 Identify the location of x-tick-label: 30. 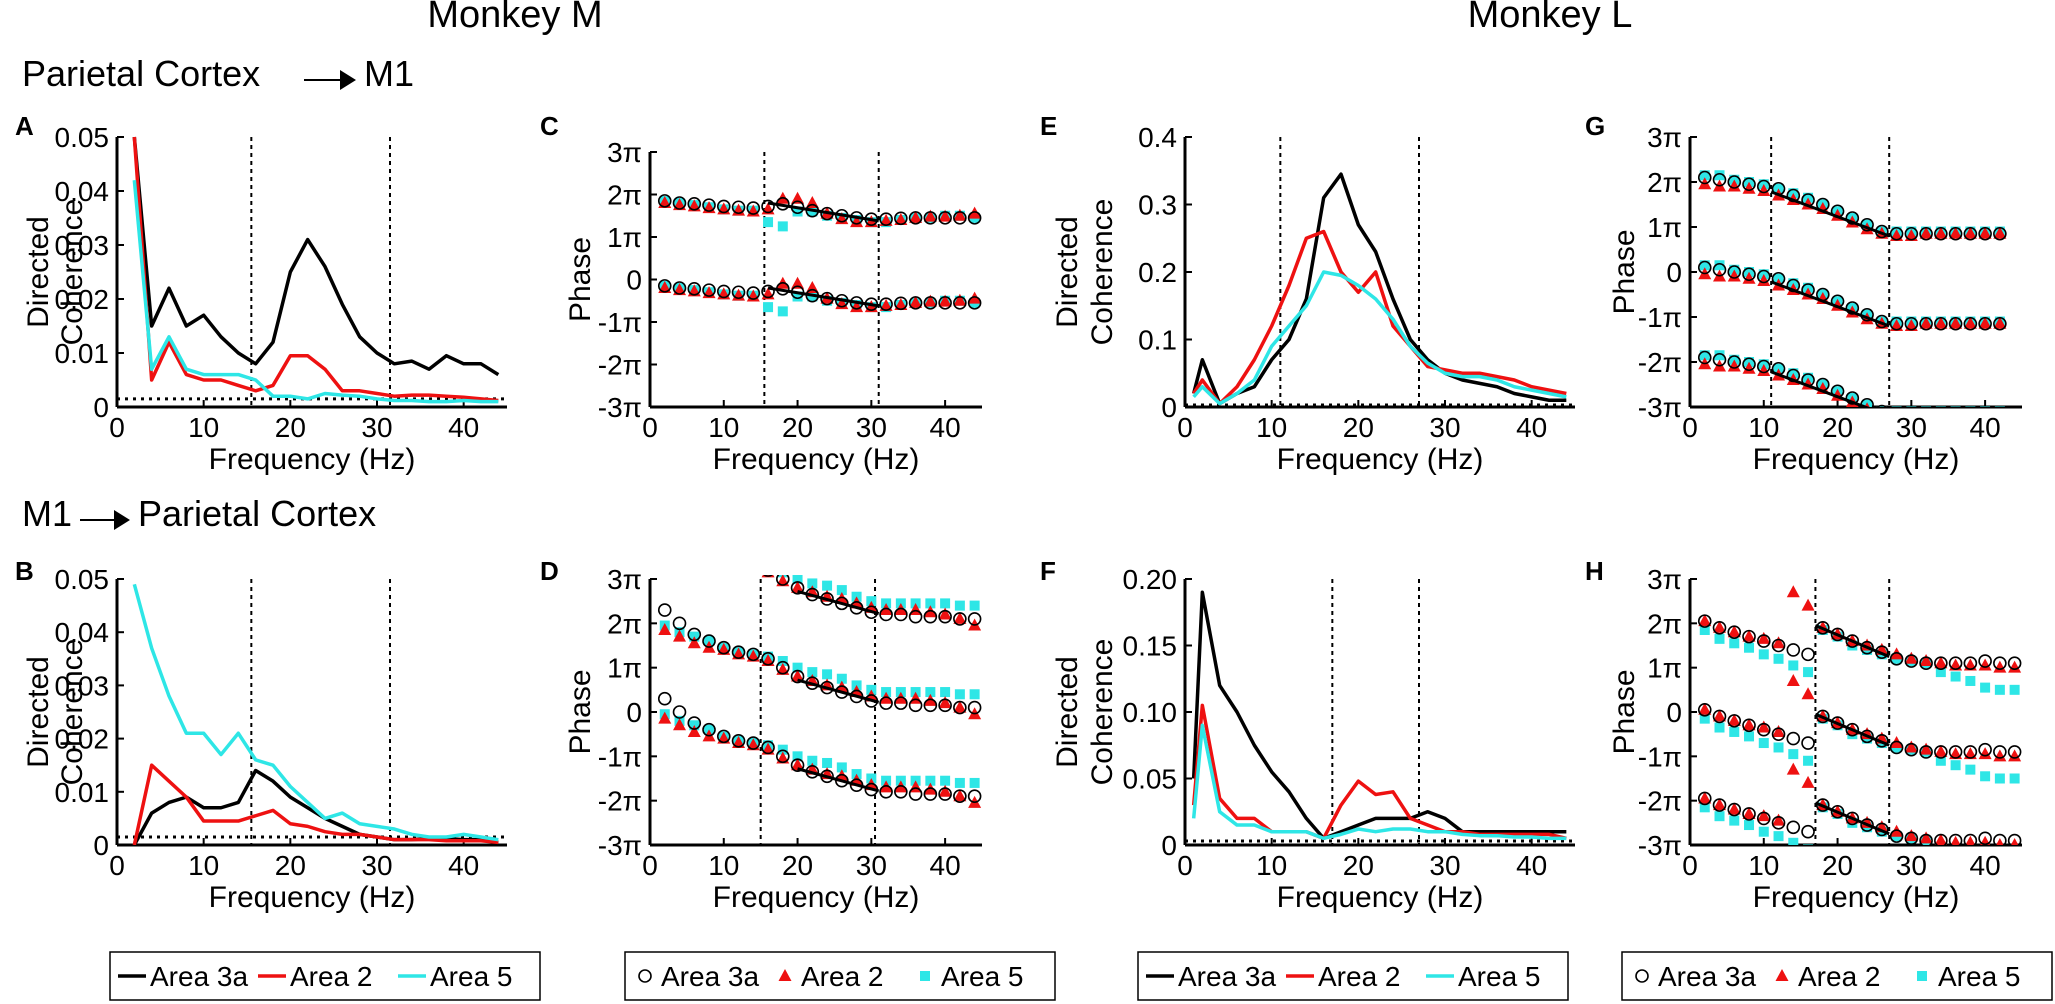
(376, 427).